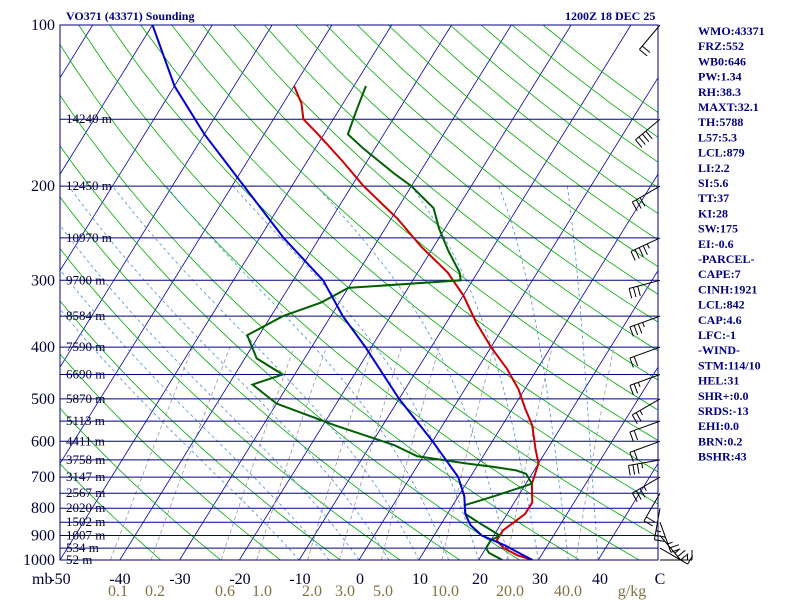  What do you see at coordinates (510, 591) in the screenshot?
I see `mixing-ratio-label: 20.0` at bounding box center [510, 591].